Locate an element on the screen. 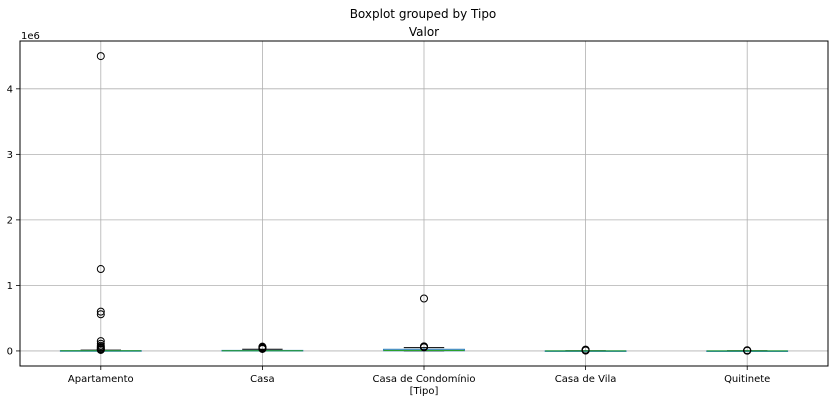 This screenshot has height=403, width=834. y-tick-label: 3 is located at coordinates (10, 155).